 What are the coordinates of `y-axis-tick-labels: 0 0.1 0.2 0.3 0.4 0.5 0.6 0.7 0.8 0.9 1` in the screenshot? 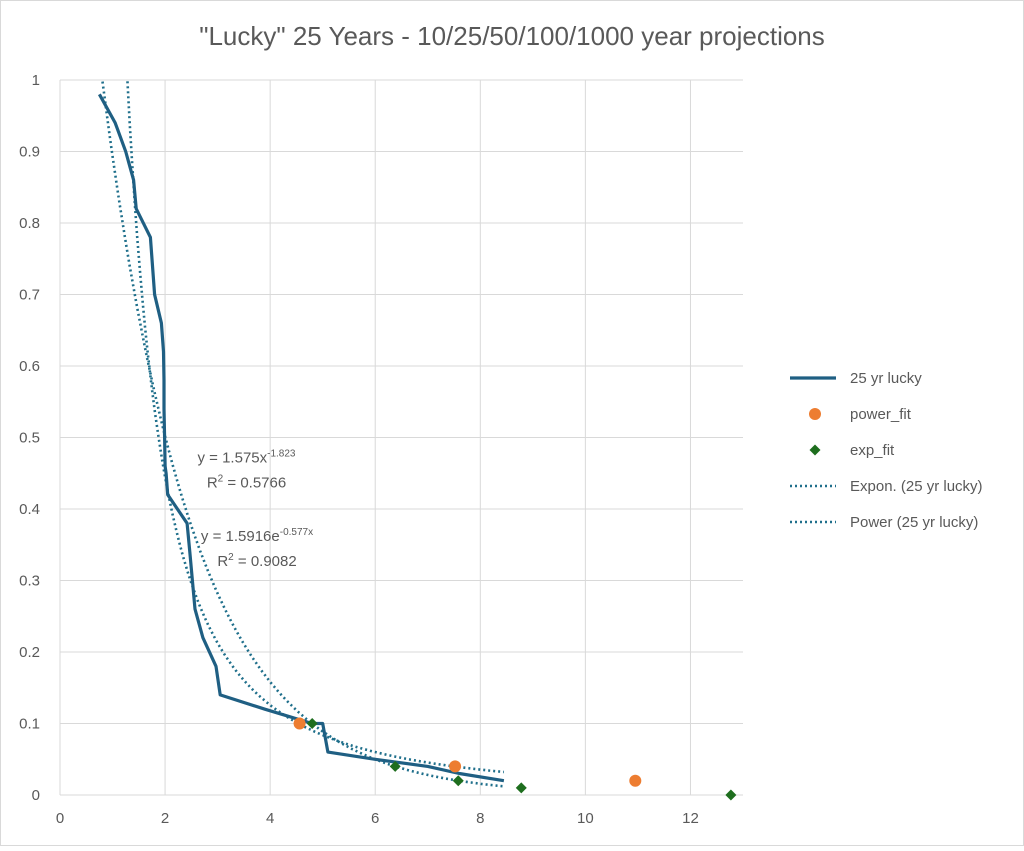 It's located at (29, 438).